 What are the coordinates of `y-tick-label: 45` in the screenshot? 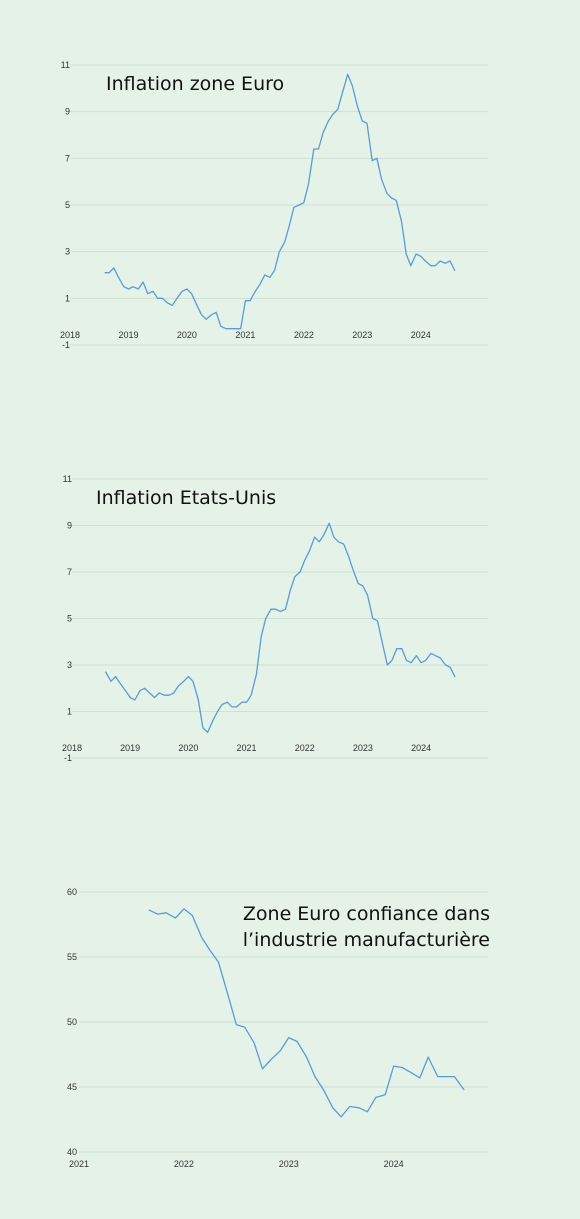 It's located at (72, 1087).